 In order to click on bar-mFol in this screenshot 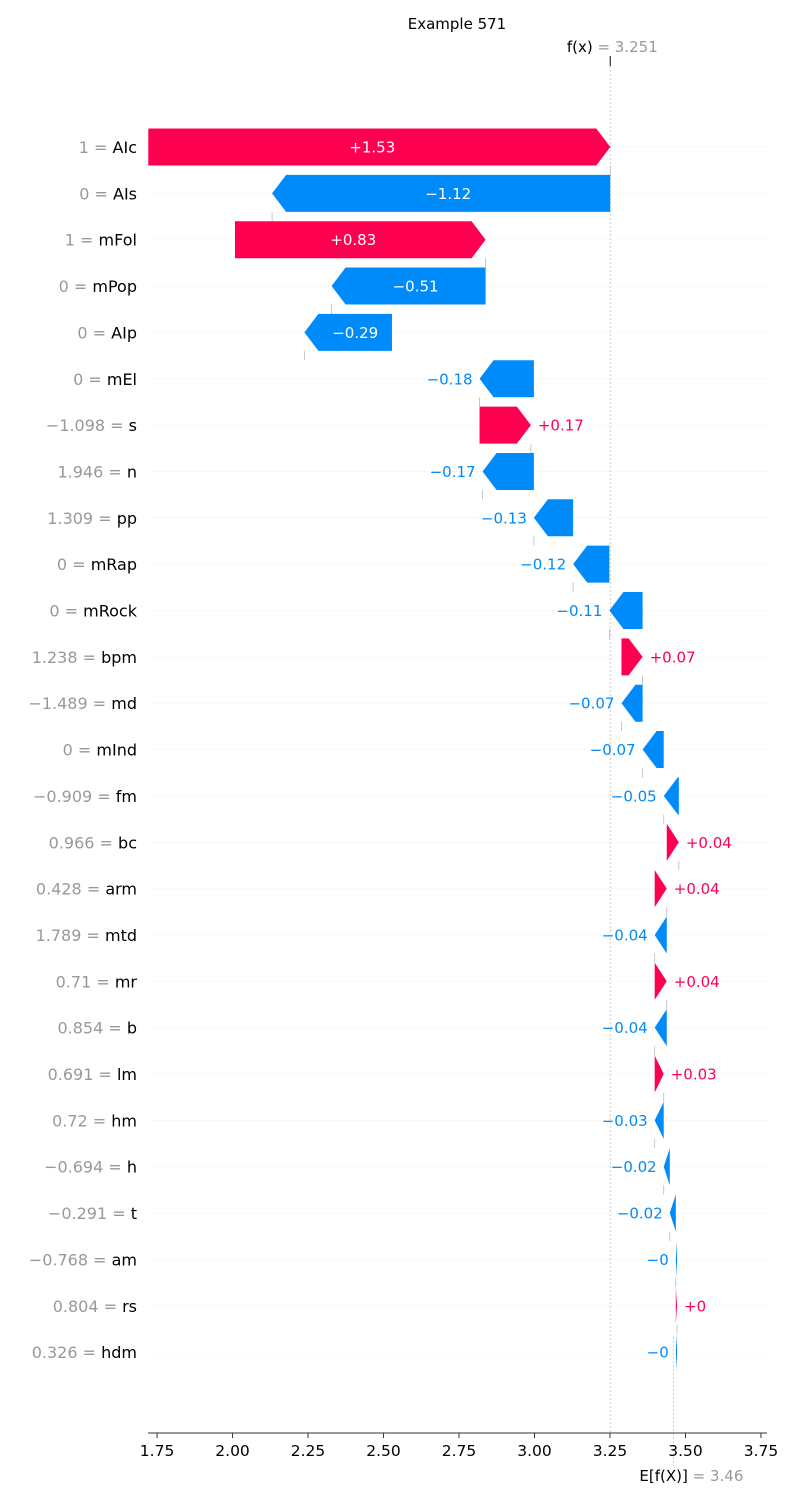, I will do `click(360, 240)`.